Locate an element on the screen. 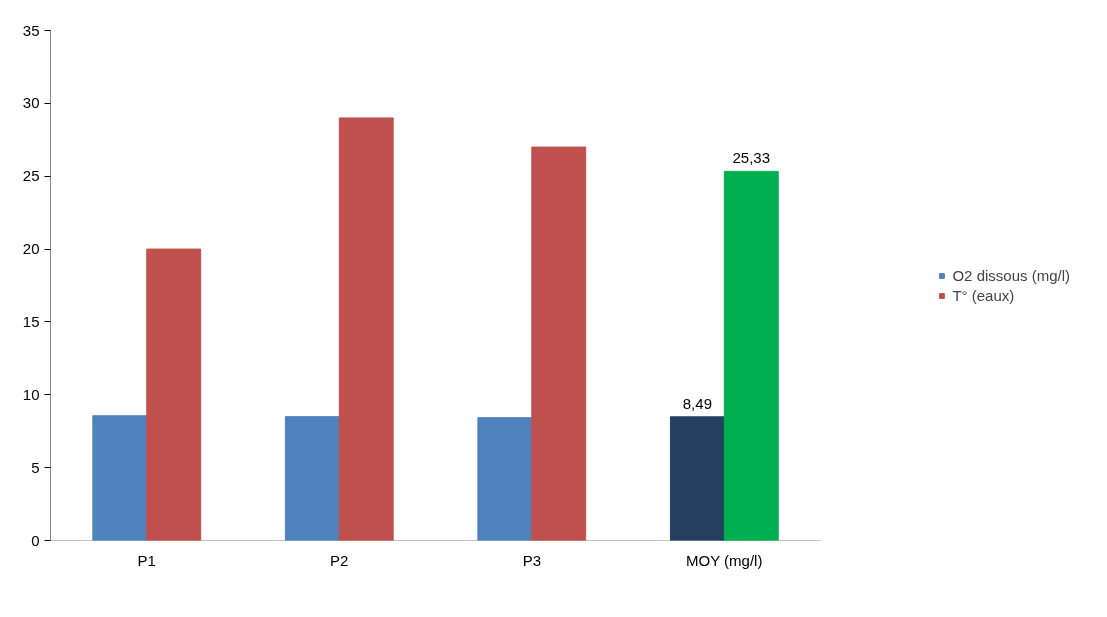  data-label: 8,49 is located at coordinates (697, 403).